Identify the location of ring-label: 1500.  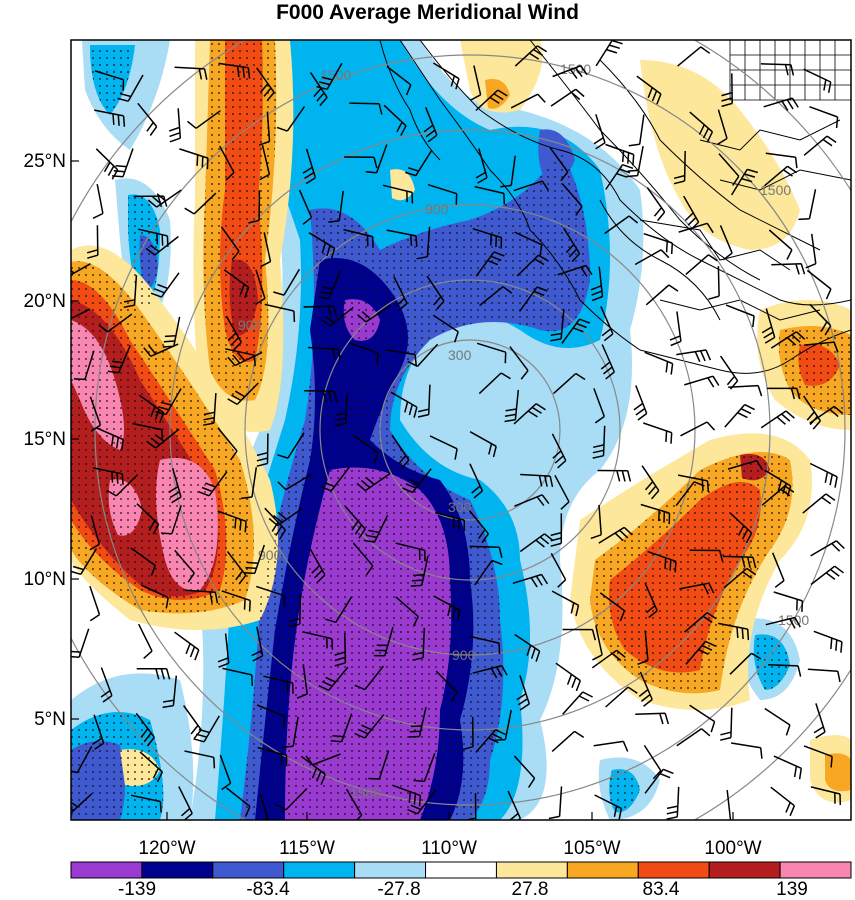
(365, 793).